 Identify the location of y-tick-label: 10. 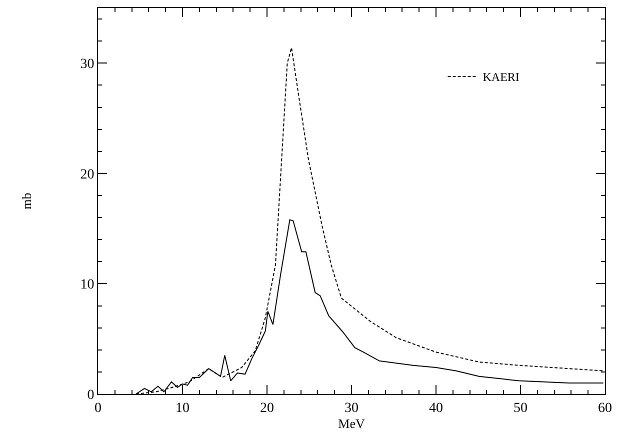
(87, 285).